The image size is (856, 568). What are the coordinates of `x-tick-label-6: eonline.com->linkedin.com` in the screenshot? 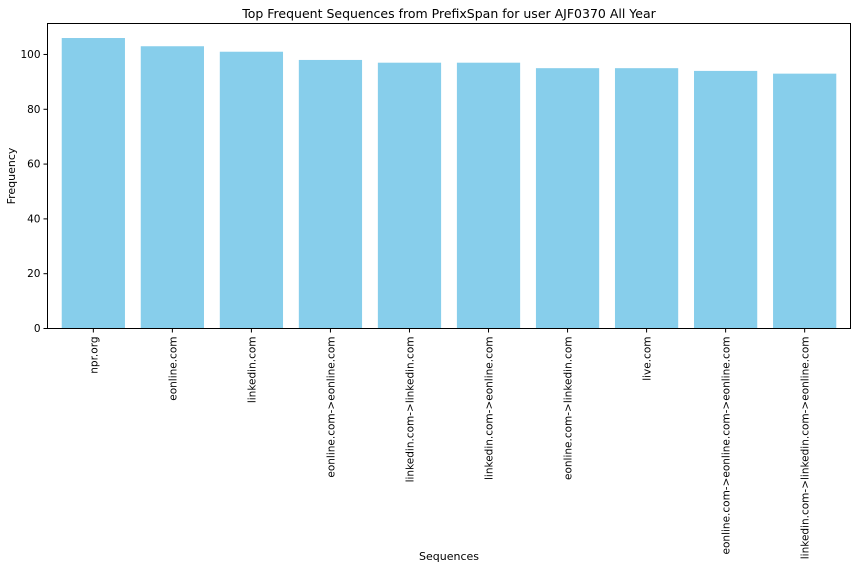 It's located at (569, 409).